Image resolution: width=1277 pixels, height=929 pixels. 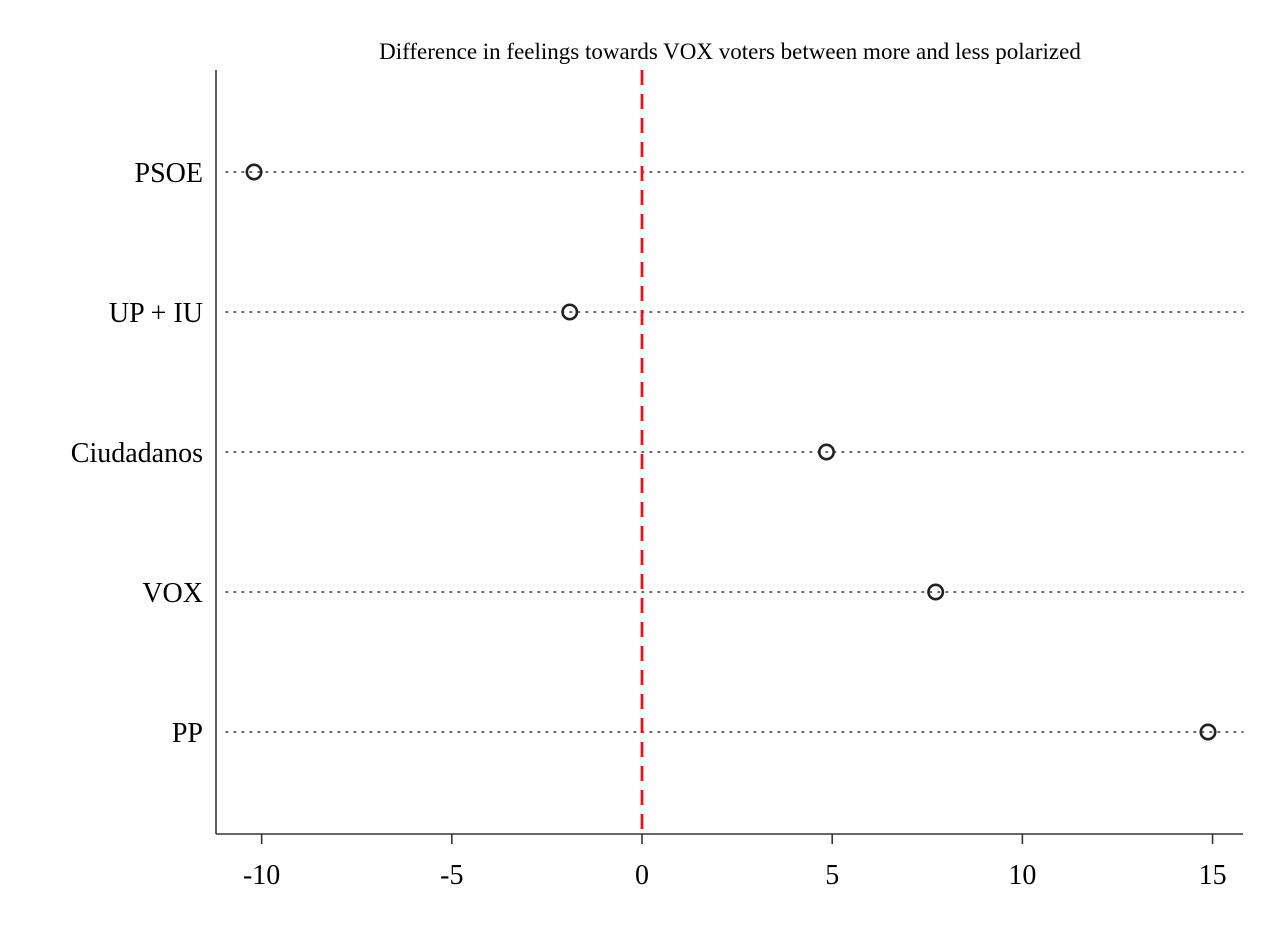 I want to click on category-label-4: PP, so click(x=187, y=733).